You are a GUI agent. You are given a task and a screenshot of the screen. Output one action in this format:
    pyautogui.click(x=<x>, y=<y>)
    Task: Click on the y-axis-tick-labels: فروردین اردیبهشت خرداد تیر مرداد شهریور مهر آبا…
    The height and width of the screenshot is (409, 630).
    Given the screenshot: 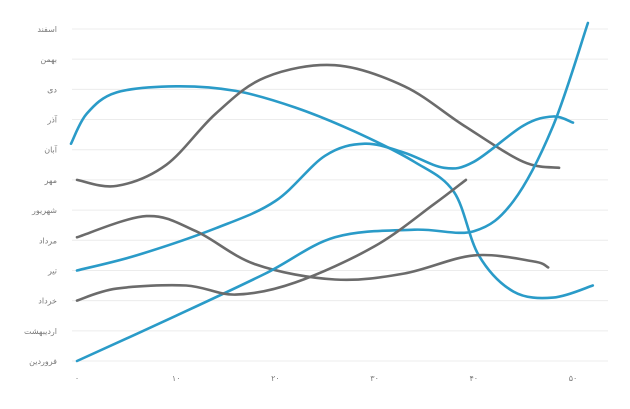 What is the action you would take?
    pyautogui.click(x=41, y=195)
    